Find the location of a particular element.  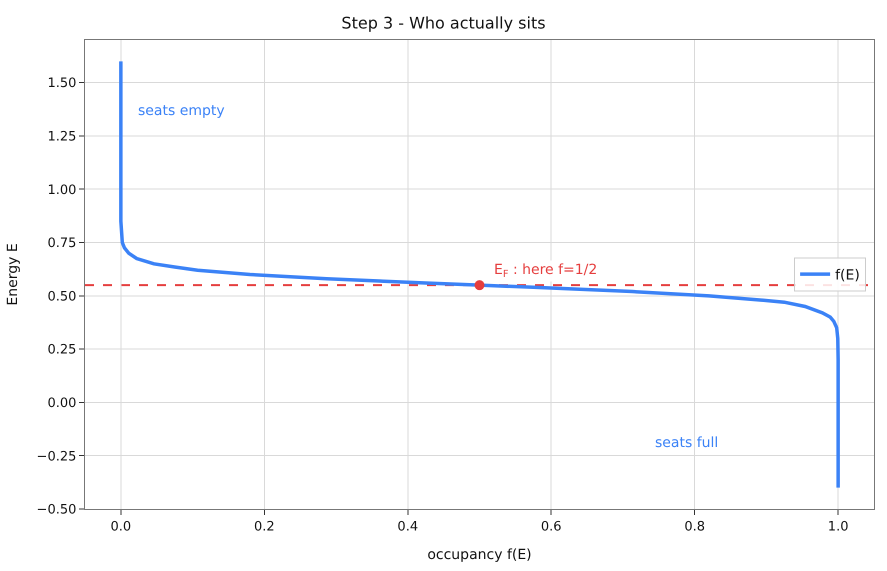

x-tick-label: 1.0 is located at coordinates (838, 527).